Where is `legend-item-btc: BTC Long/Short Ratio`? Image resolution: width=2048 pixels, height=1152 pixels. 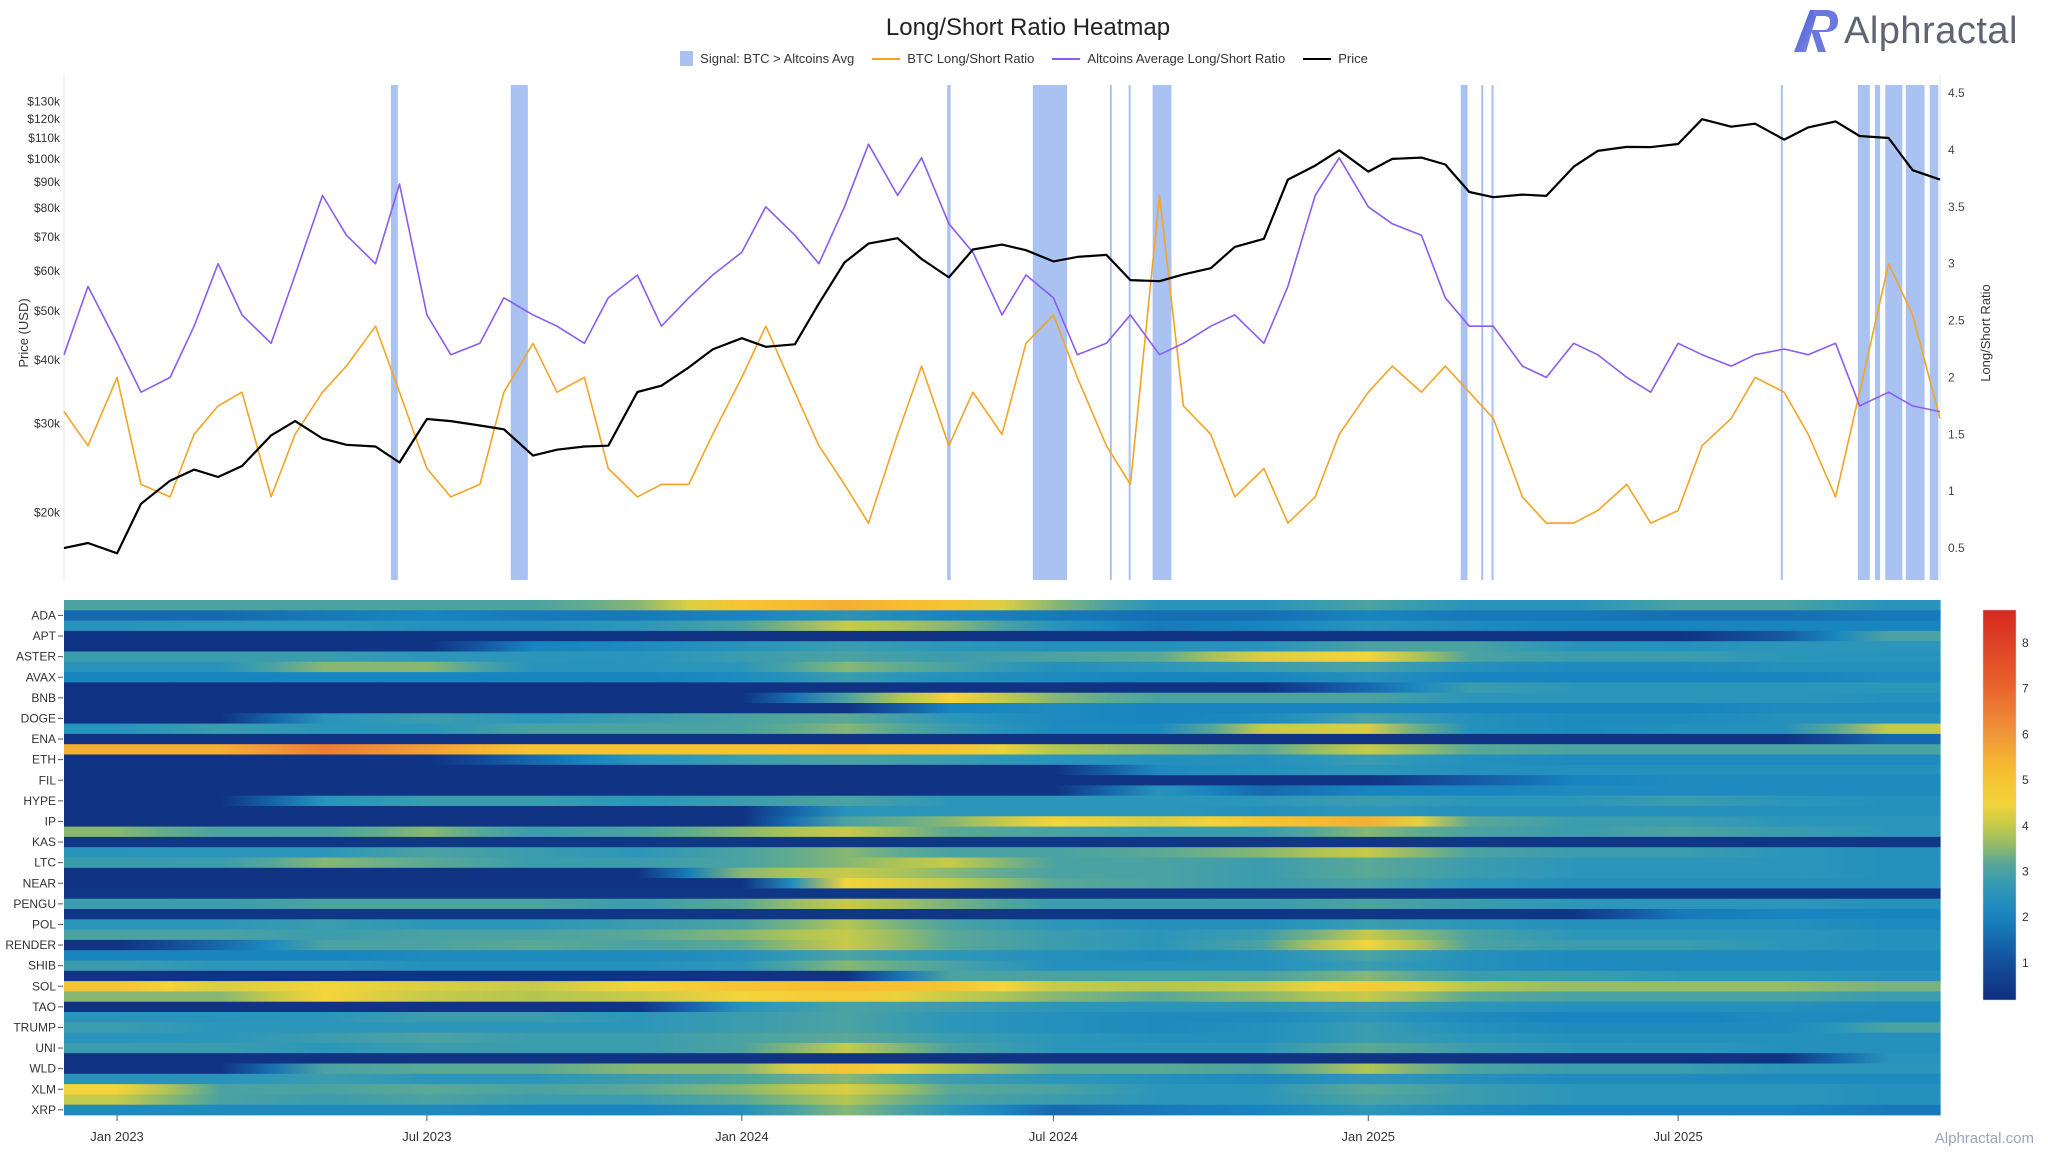
legend-item-btc: BTC Long/Short Ratio is located at coordinates (953, 58).